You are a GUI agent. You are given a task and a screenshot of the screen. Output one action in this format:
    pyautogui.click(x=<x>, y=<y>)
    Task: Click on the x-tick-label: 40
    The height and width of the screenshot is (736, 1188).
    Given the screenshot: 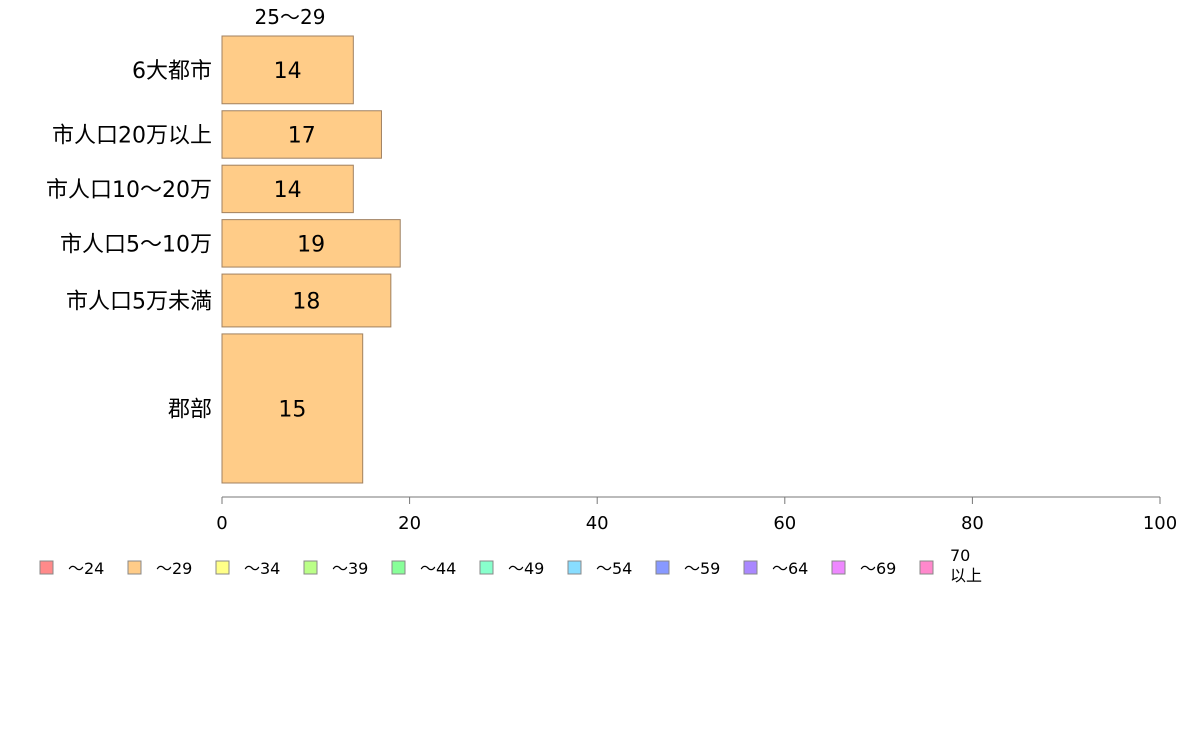 What is the action you would take?
    pyautogui.click(x=597, y=523)
    